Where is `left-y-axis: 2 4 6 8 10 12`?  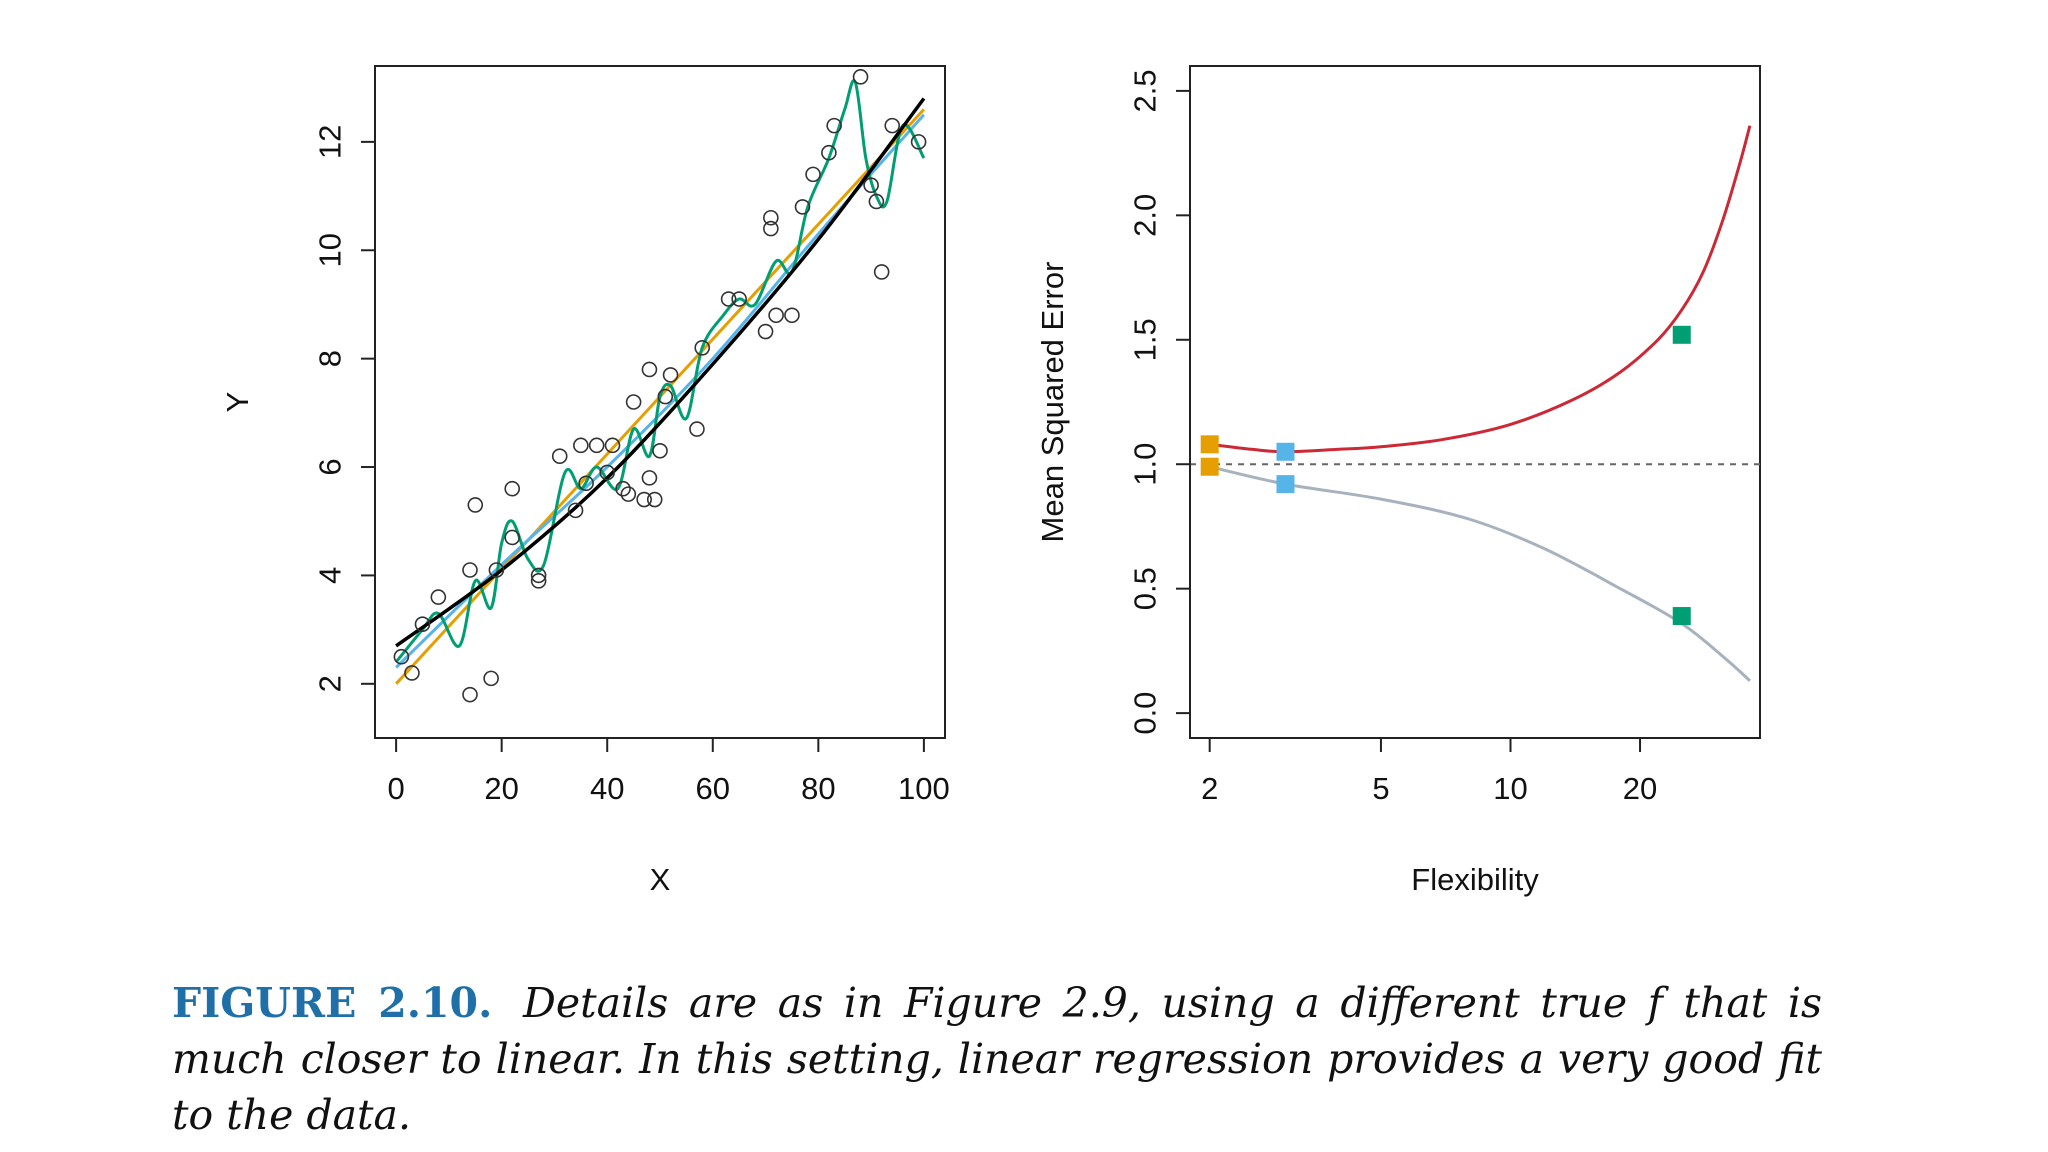
left-y-axis: 2 4 6 8 10 12 is located at coordinates (344, 408).